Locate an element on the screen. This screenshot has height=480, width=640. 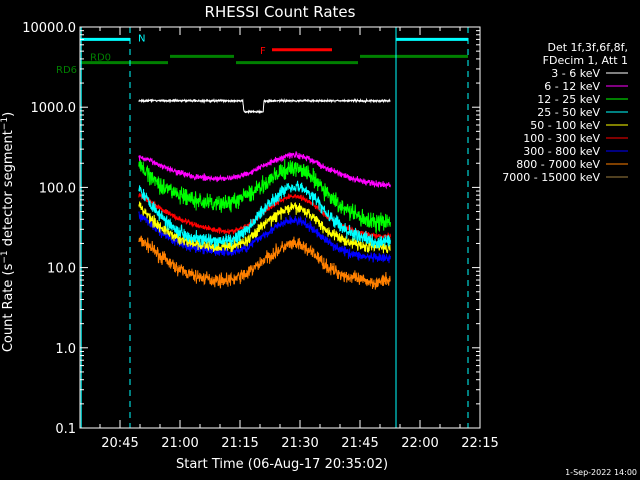
x-tick-label: 21:30 is located at coordinates (299, 443).